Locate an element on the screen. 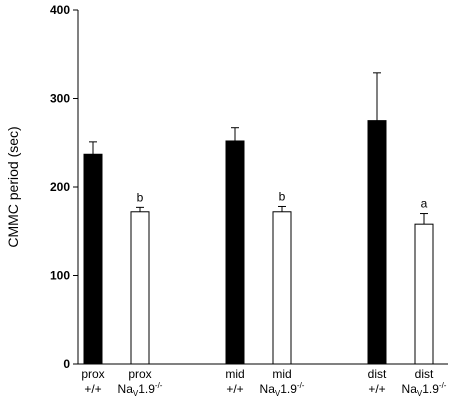 This screenshot has height=401, width=454. y-tick-label: 400 is located at coordinates (60, 10).